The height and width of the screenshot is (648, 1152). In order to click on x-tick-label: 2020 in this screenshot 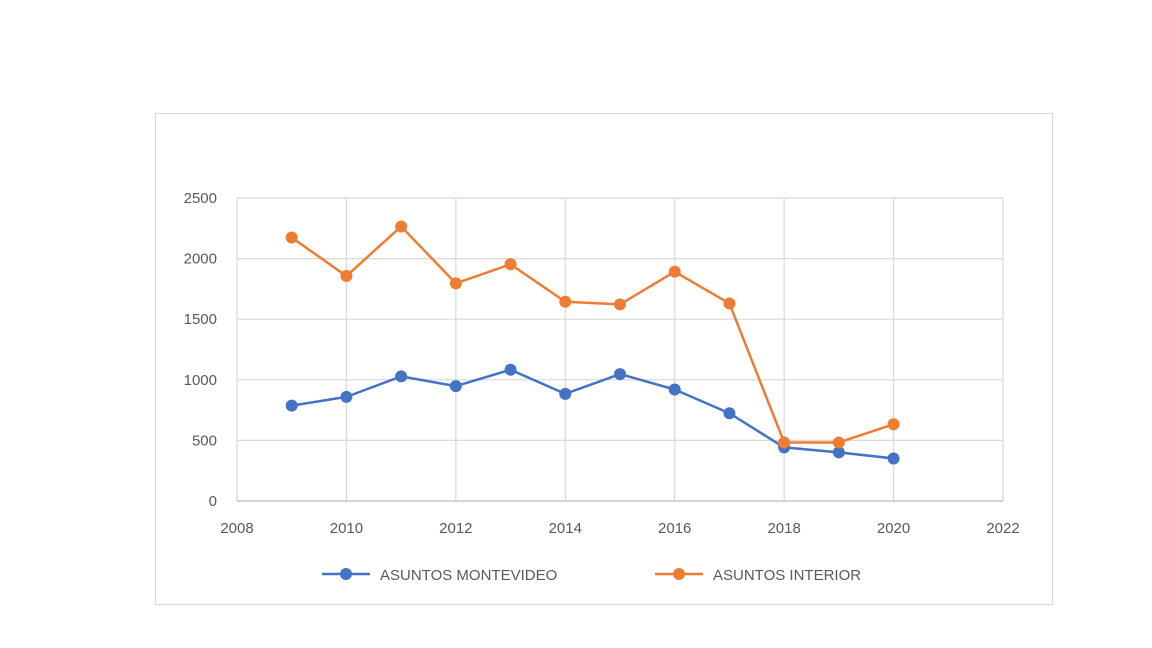, I will do `click(893, 528)`.